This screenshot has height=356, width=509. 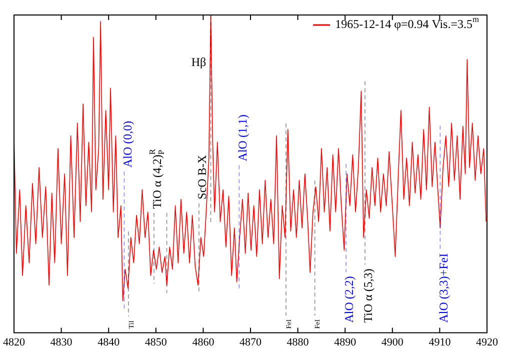 I want to click on ref-line-label: AlO (3,3)+FeI, so click(x=443, y=288).